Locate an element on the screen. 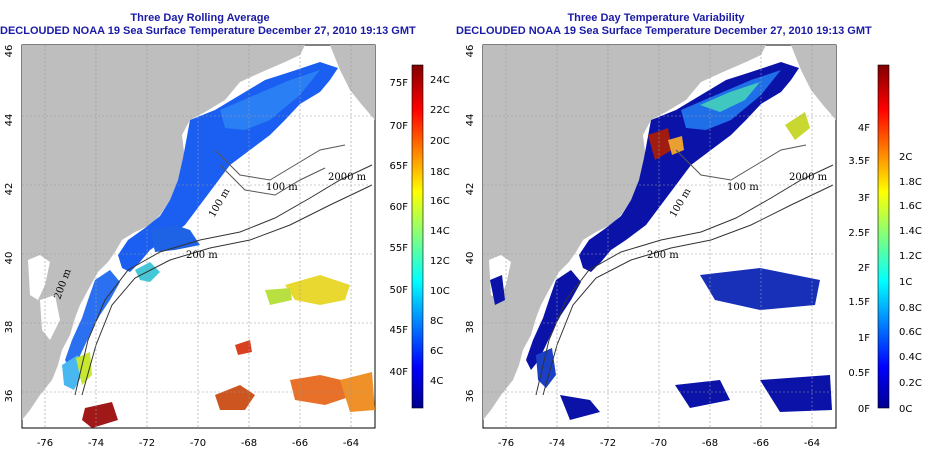 The image size is (950, 475). left-cb-c-9: 6C is located at coordinates (436, 351).